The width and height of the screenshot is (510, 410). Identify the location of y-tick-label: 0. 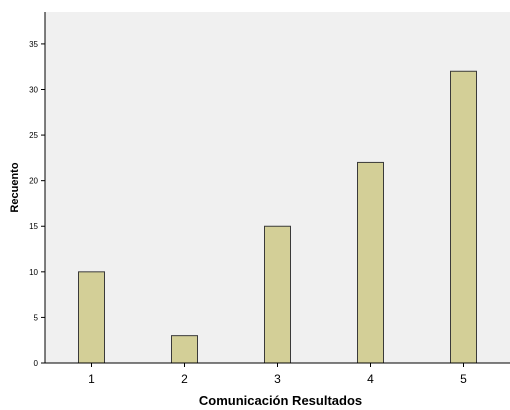
(36, 363).